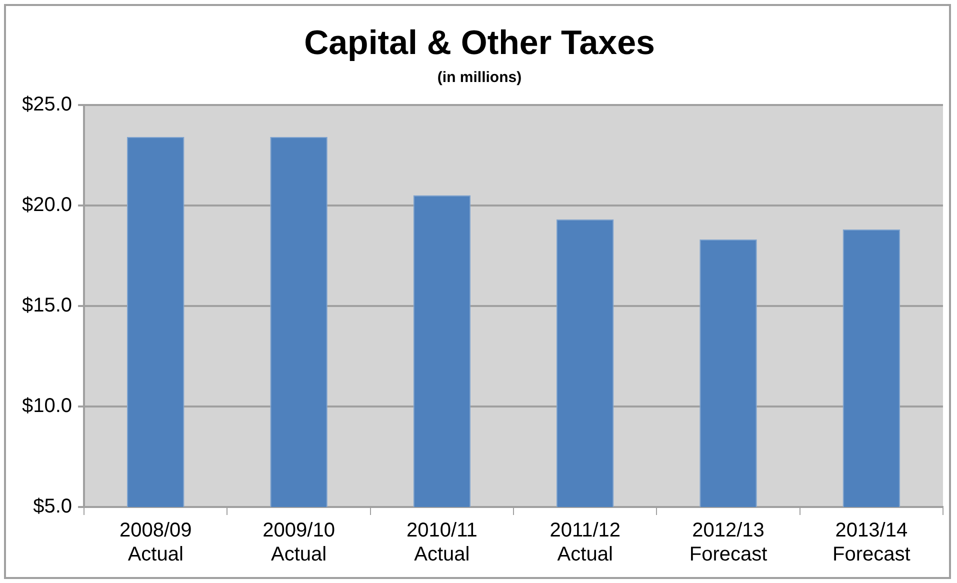 This screenshot has height=583, width=957. I want to click on x-tick-label: 2008/09 Actual, so click(155, 543).